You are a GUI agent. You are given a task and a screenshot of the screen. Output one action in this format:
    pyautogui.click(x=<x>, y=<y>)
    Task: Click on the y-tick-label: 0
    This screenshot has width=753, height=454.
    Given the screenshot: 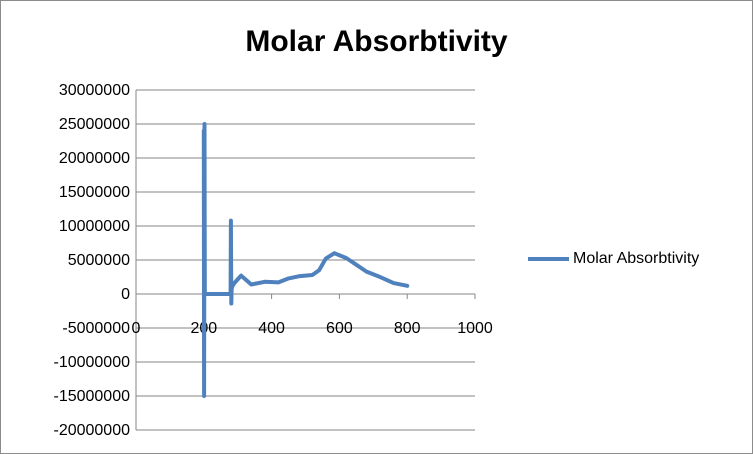 What is the action you would take?
    pyautogui.click(x=125, y=294)
    